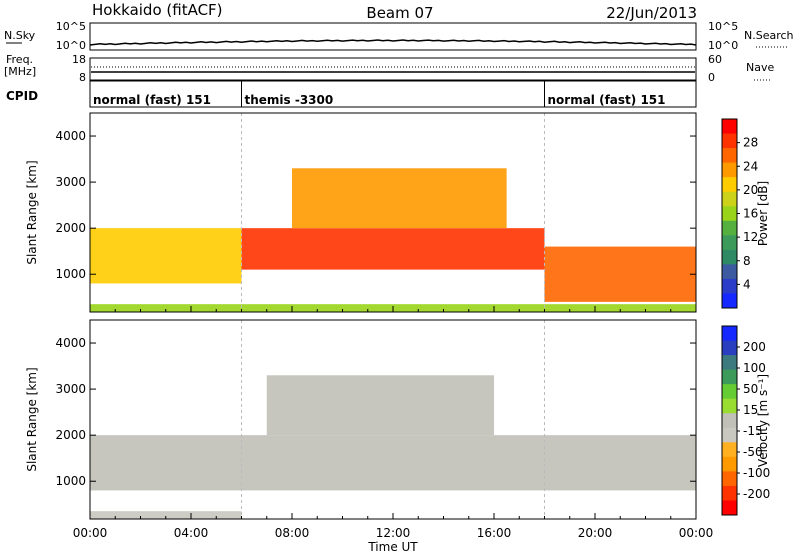 This screenshot has height=554, width=800. I want to click on freq-left-label-1: Freq., so click(19, 59).